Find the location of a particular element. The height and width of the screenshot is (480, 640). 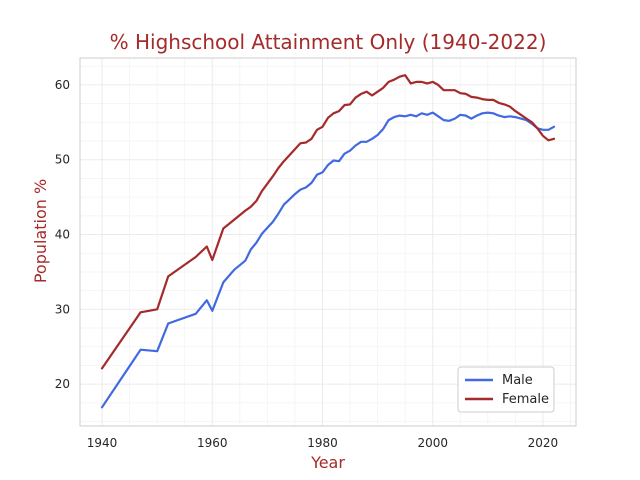

x-tick-label: 1940 is located at coordinates (102, 443).